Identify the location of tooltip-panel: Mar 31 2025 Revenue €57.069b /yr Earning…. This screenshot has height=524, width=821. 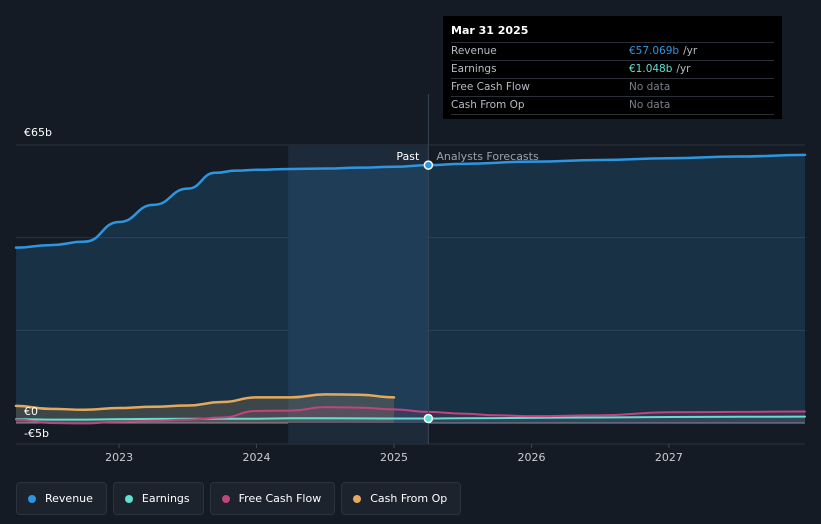
(612, 67).